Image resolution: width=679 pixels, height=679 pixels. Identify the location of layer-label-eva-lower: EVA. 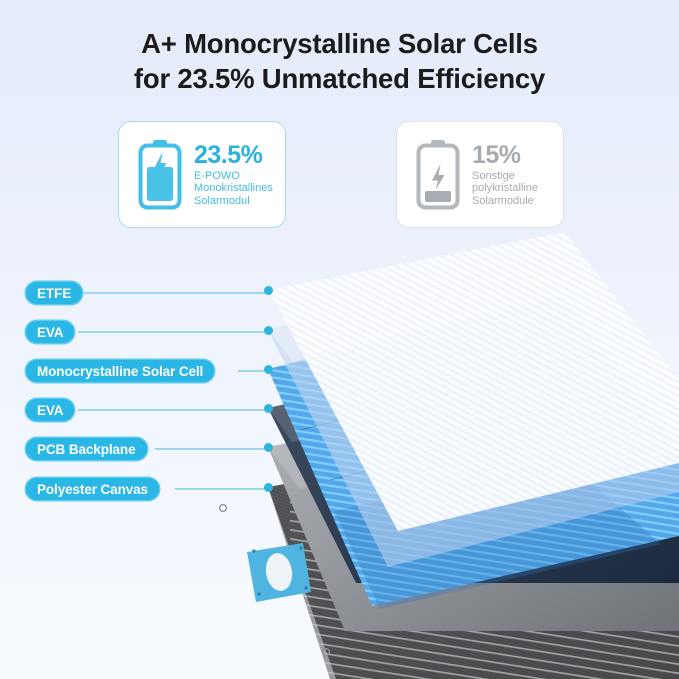
(50, 410).